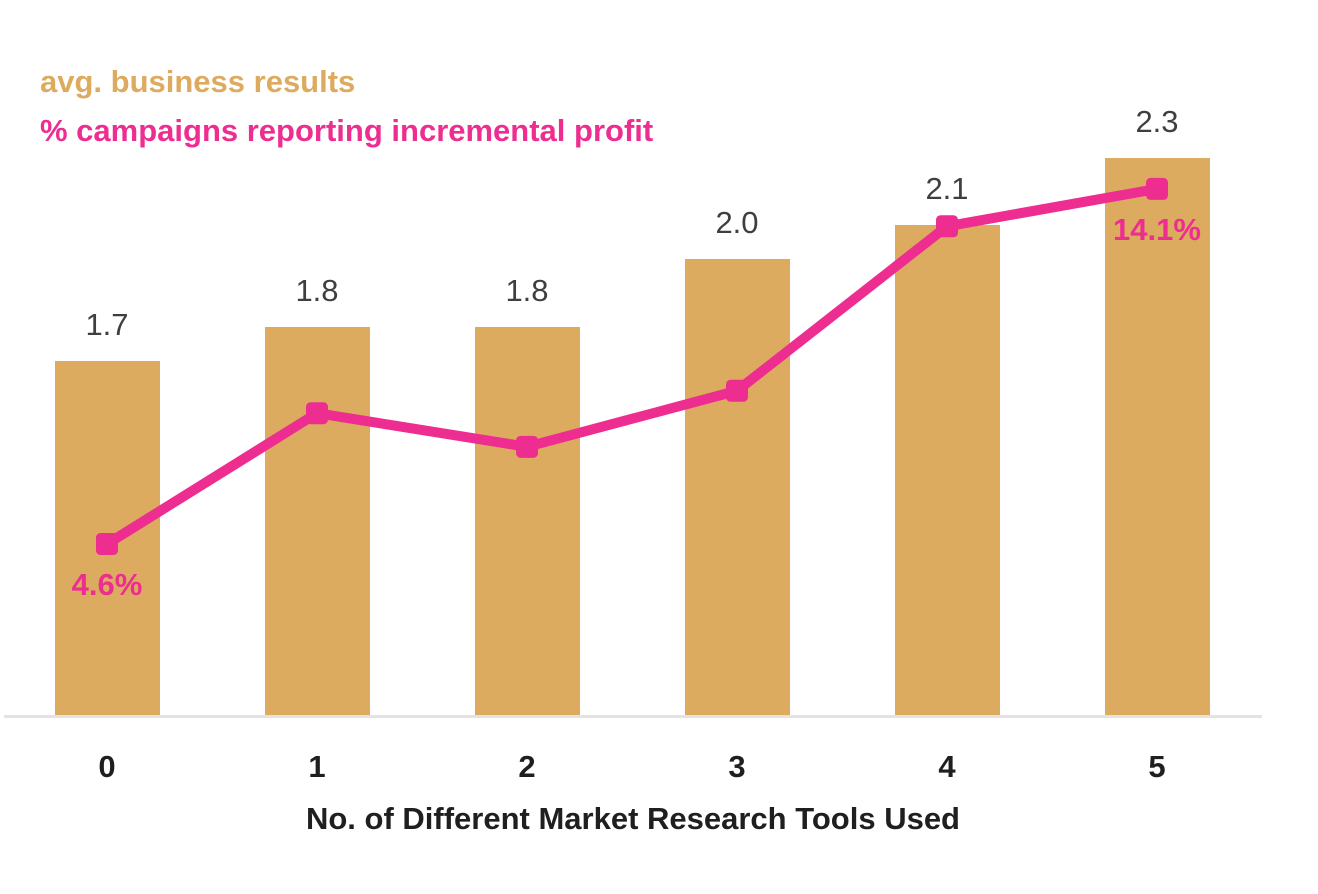 This screenshot has width=1318, height=894. I want to click on line-point-label: 14.1%, so click(1157, 229).